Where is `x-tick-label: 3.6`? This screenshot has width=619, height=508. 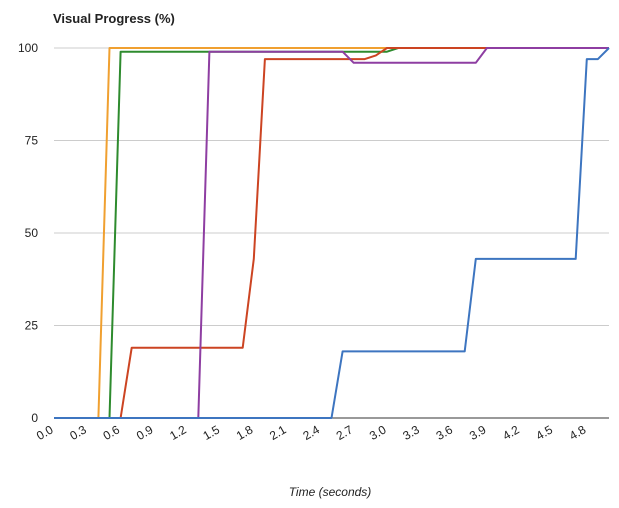 x-tick-label: 3.6 is located at coordinates (445, 432).